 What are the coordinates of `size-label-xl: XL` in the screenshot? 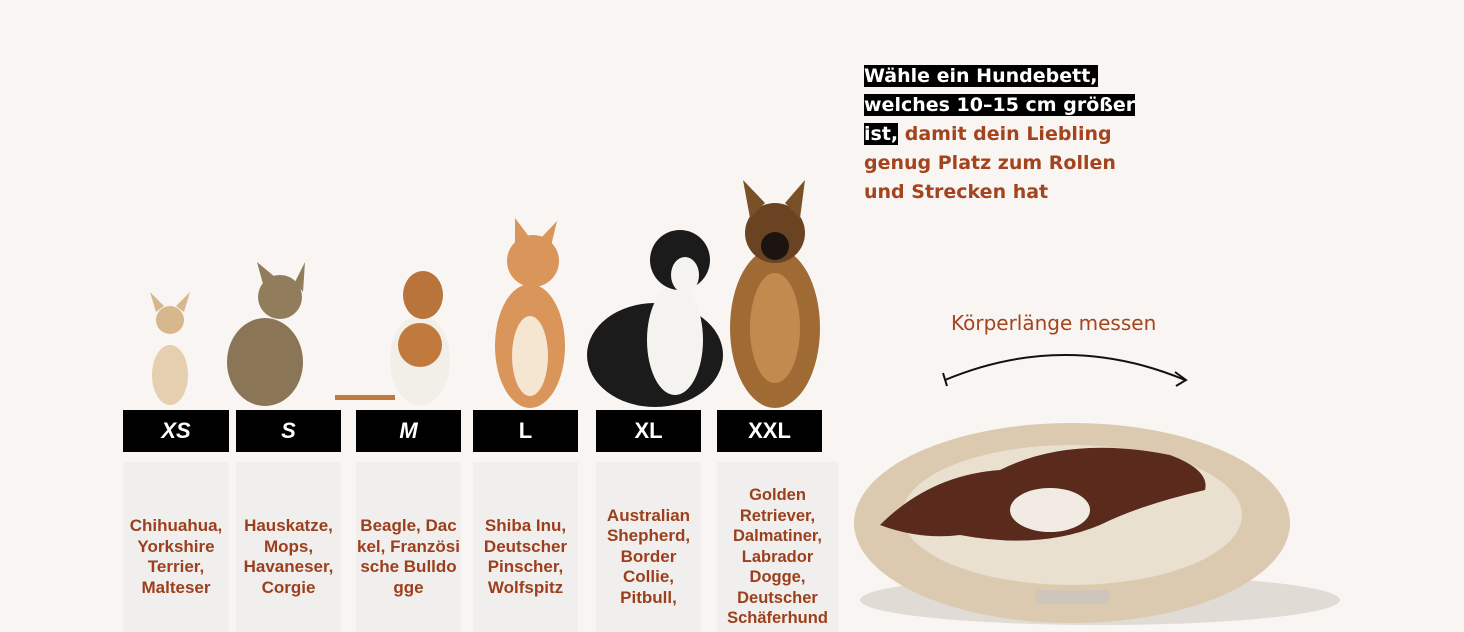 It's located at (648, 431).